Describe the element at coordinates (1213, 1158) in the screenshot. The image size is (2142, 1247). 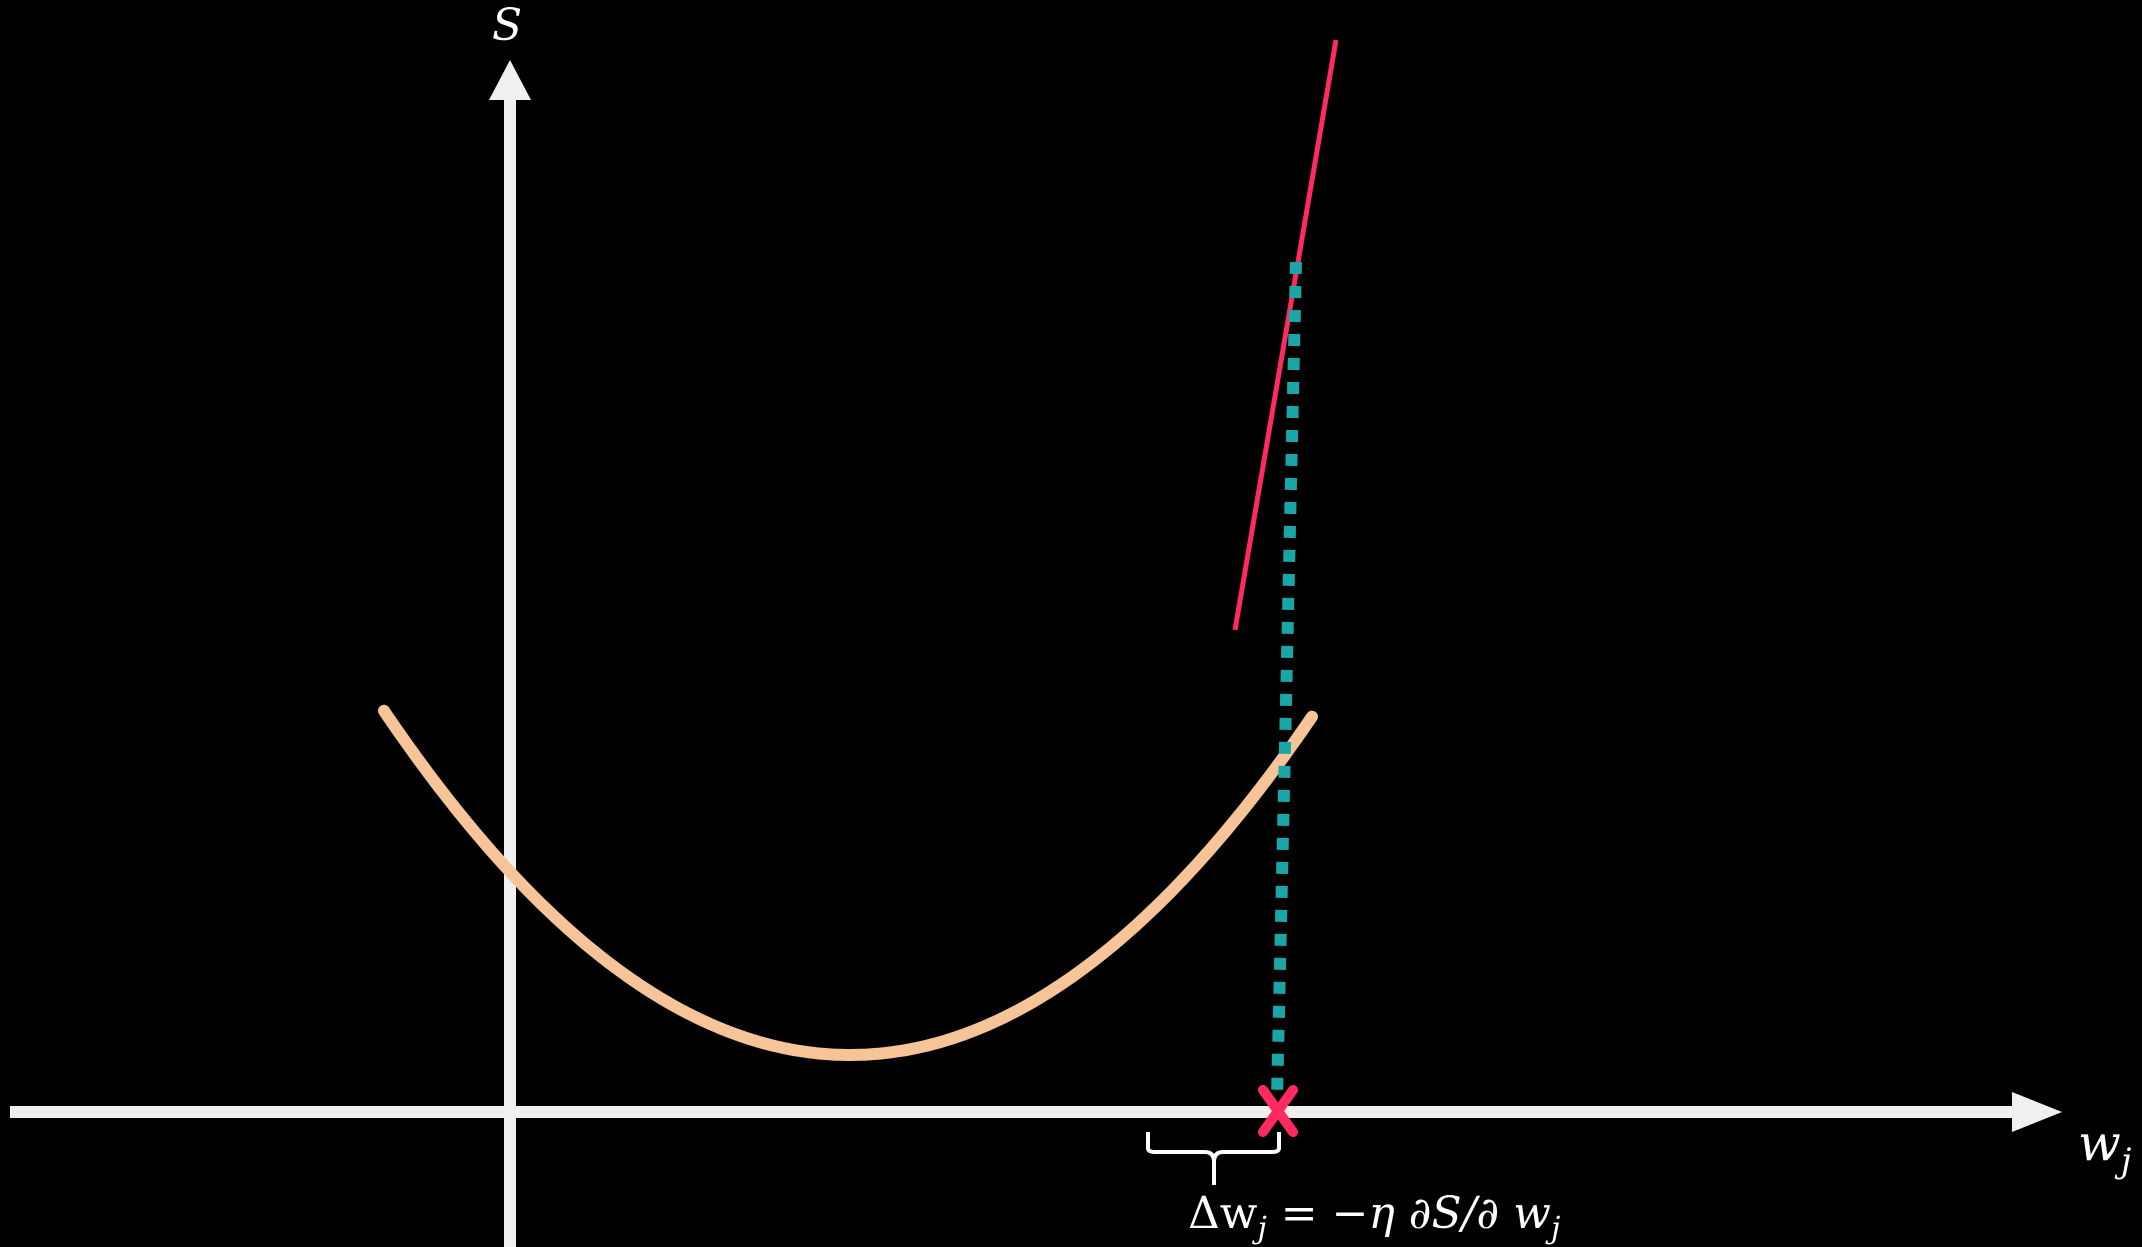
I see `step-bracket` at that location.